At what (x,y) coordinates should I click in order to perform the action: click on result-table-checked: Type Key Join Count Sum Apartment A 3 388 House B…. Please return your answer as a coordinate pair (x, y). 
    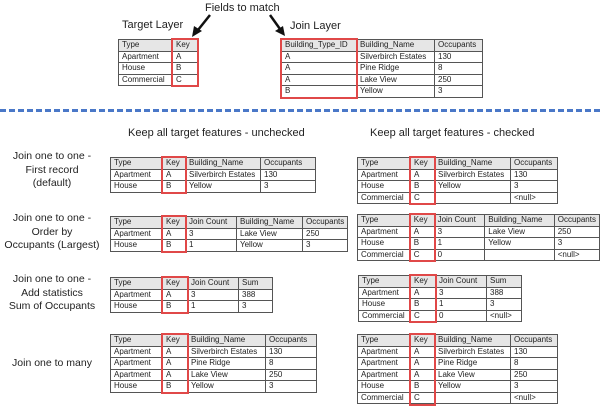
    Looking at the image, I should click on (440, 298).